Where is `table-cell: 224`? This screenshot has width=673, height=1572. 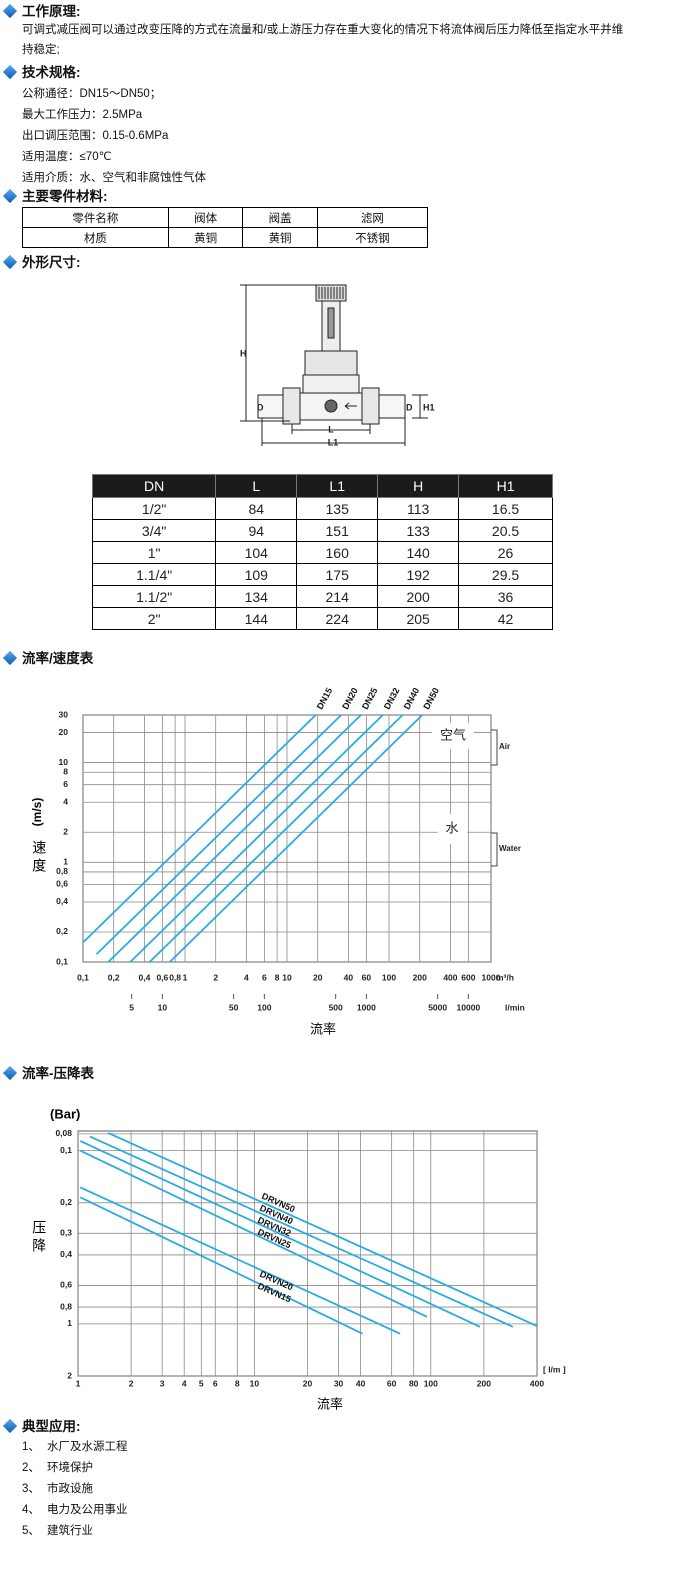
table-cell: 224 is located at coordinates (337, 618).